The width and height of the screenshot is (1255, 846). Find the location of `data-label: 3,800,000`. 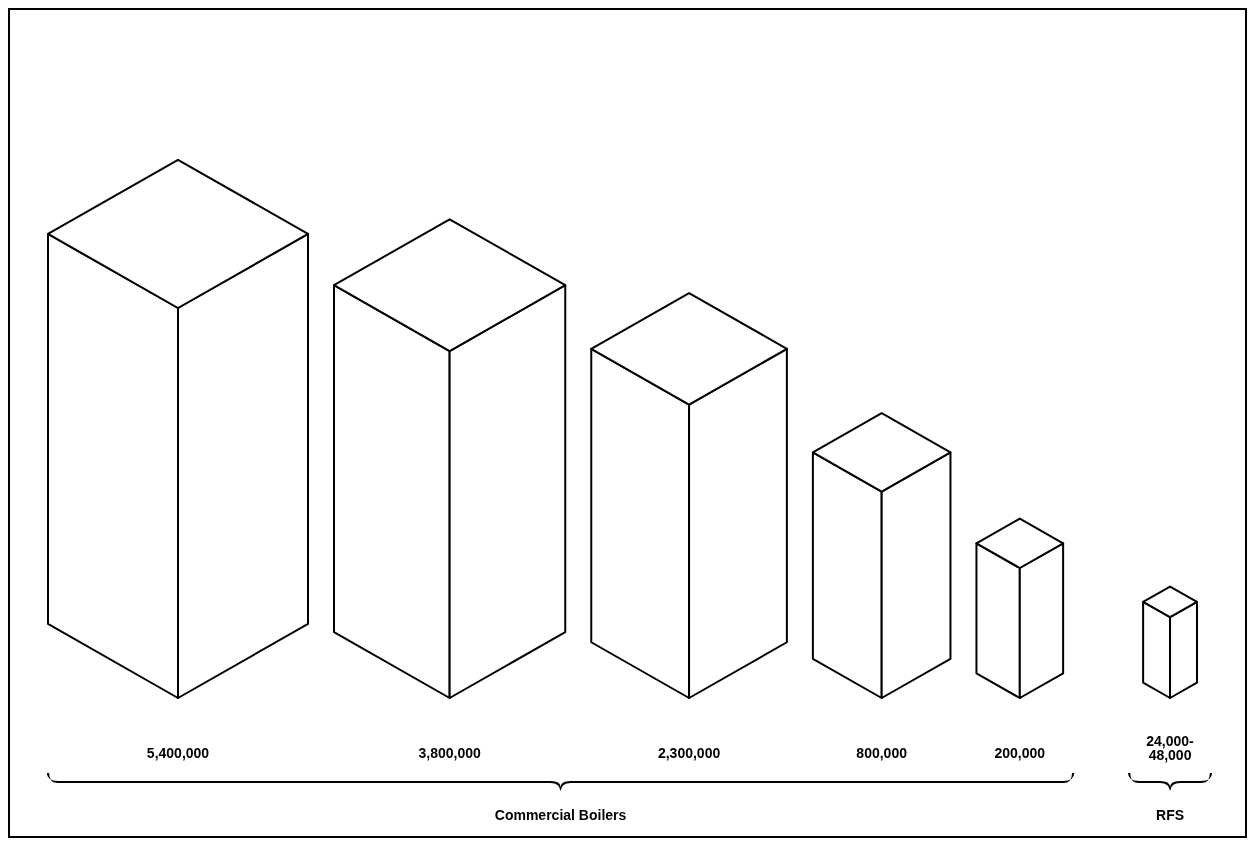

data-label: 3,800,000 is located at coordinates (449, 753).